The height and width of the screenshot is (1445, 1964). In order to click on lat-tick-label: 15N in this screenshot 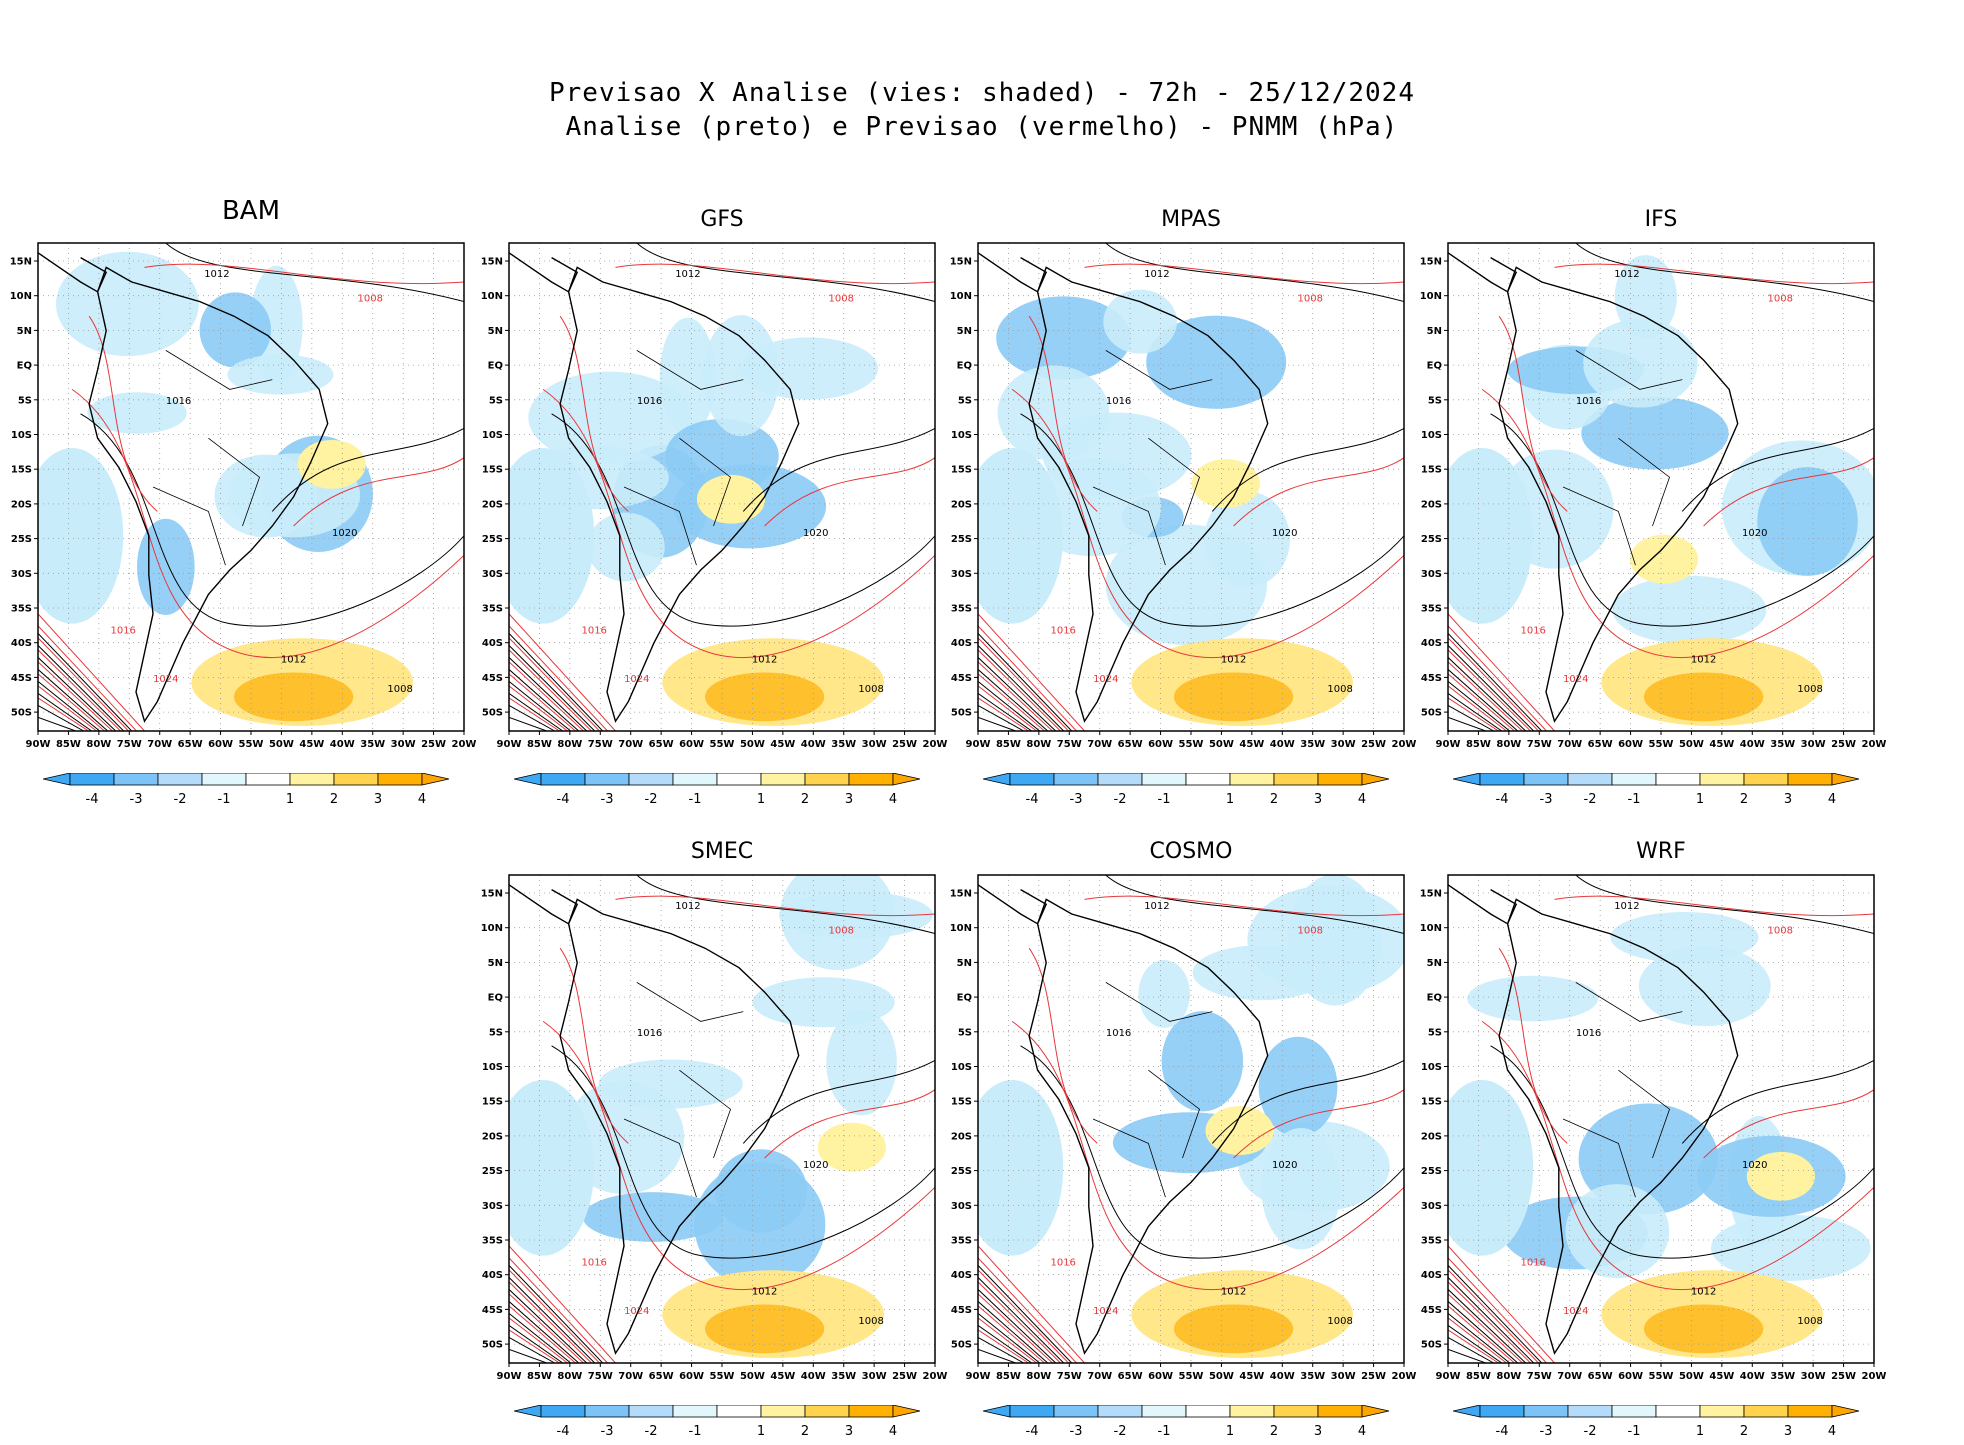, I will do `click(1431, 894)`.